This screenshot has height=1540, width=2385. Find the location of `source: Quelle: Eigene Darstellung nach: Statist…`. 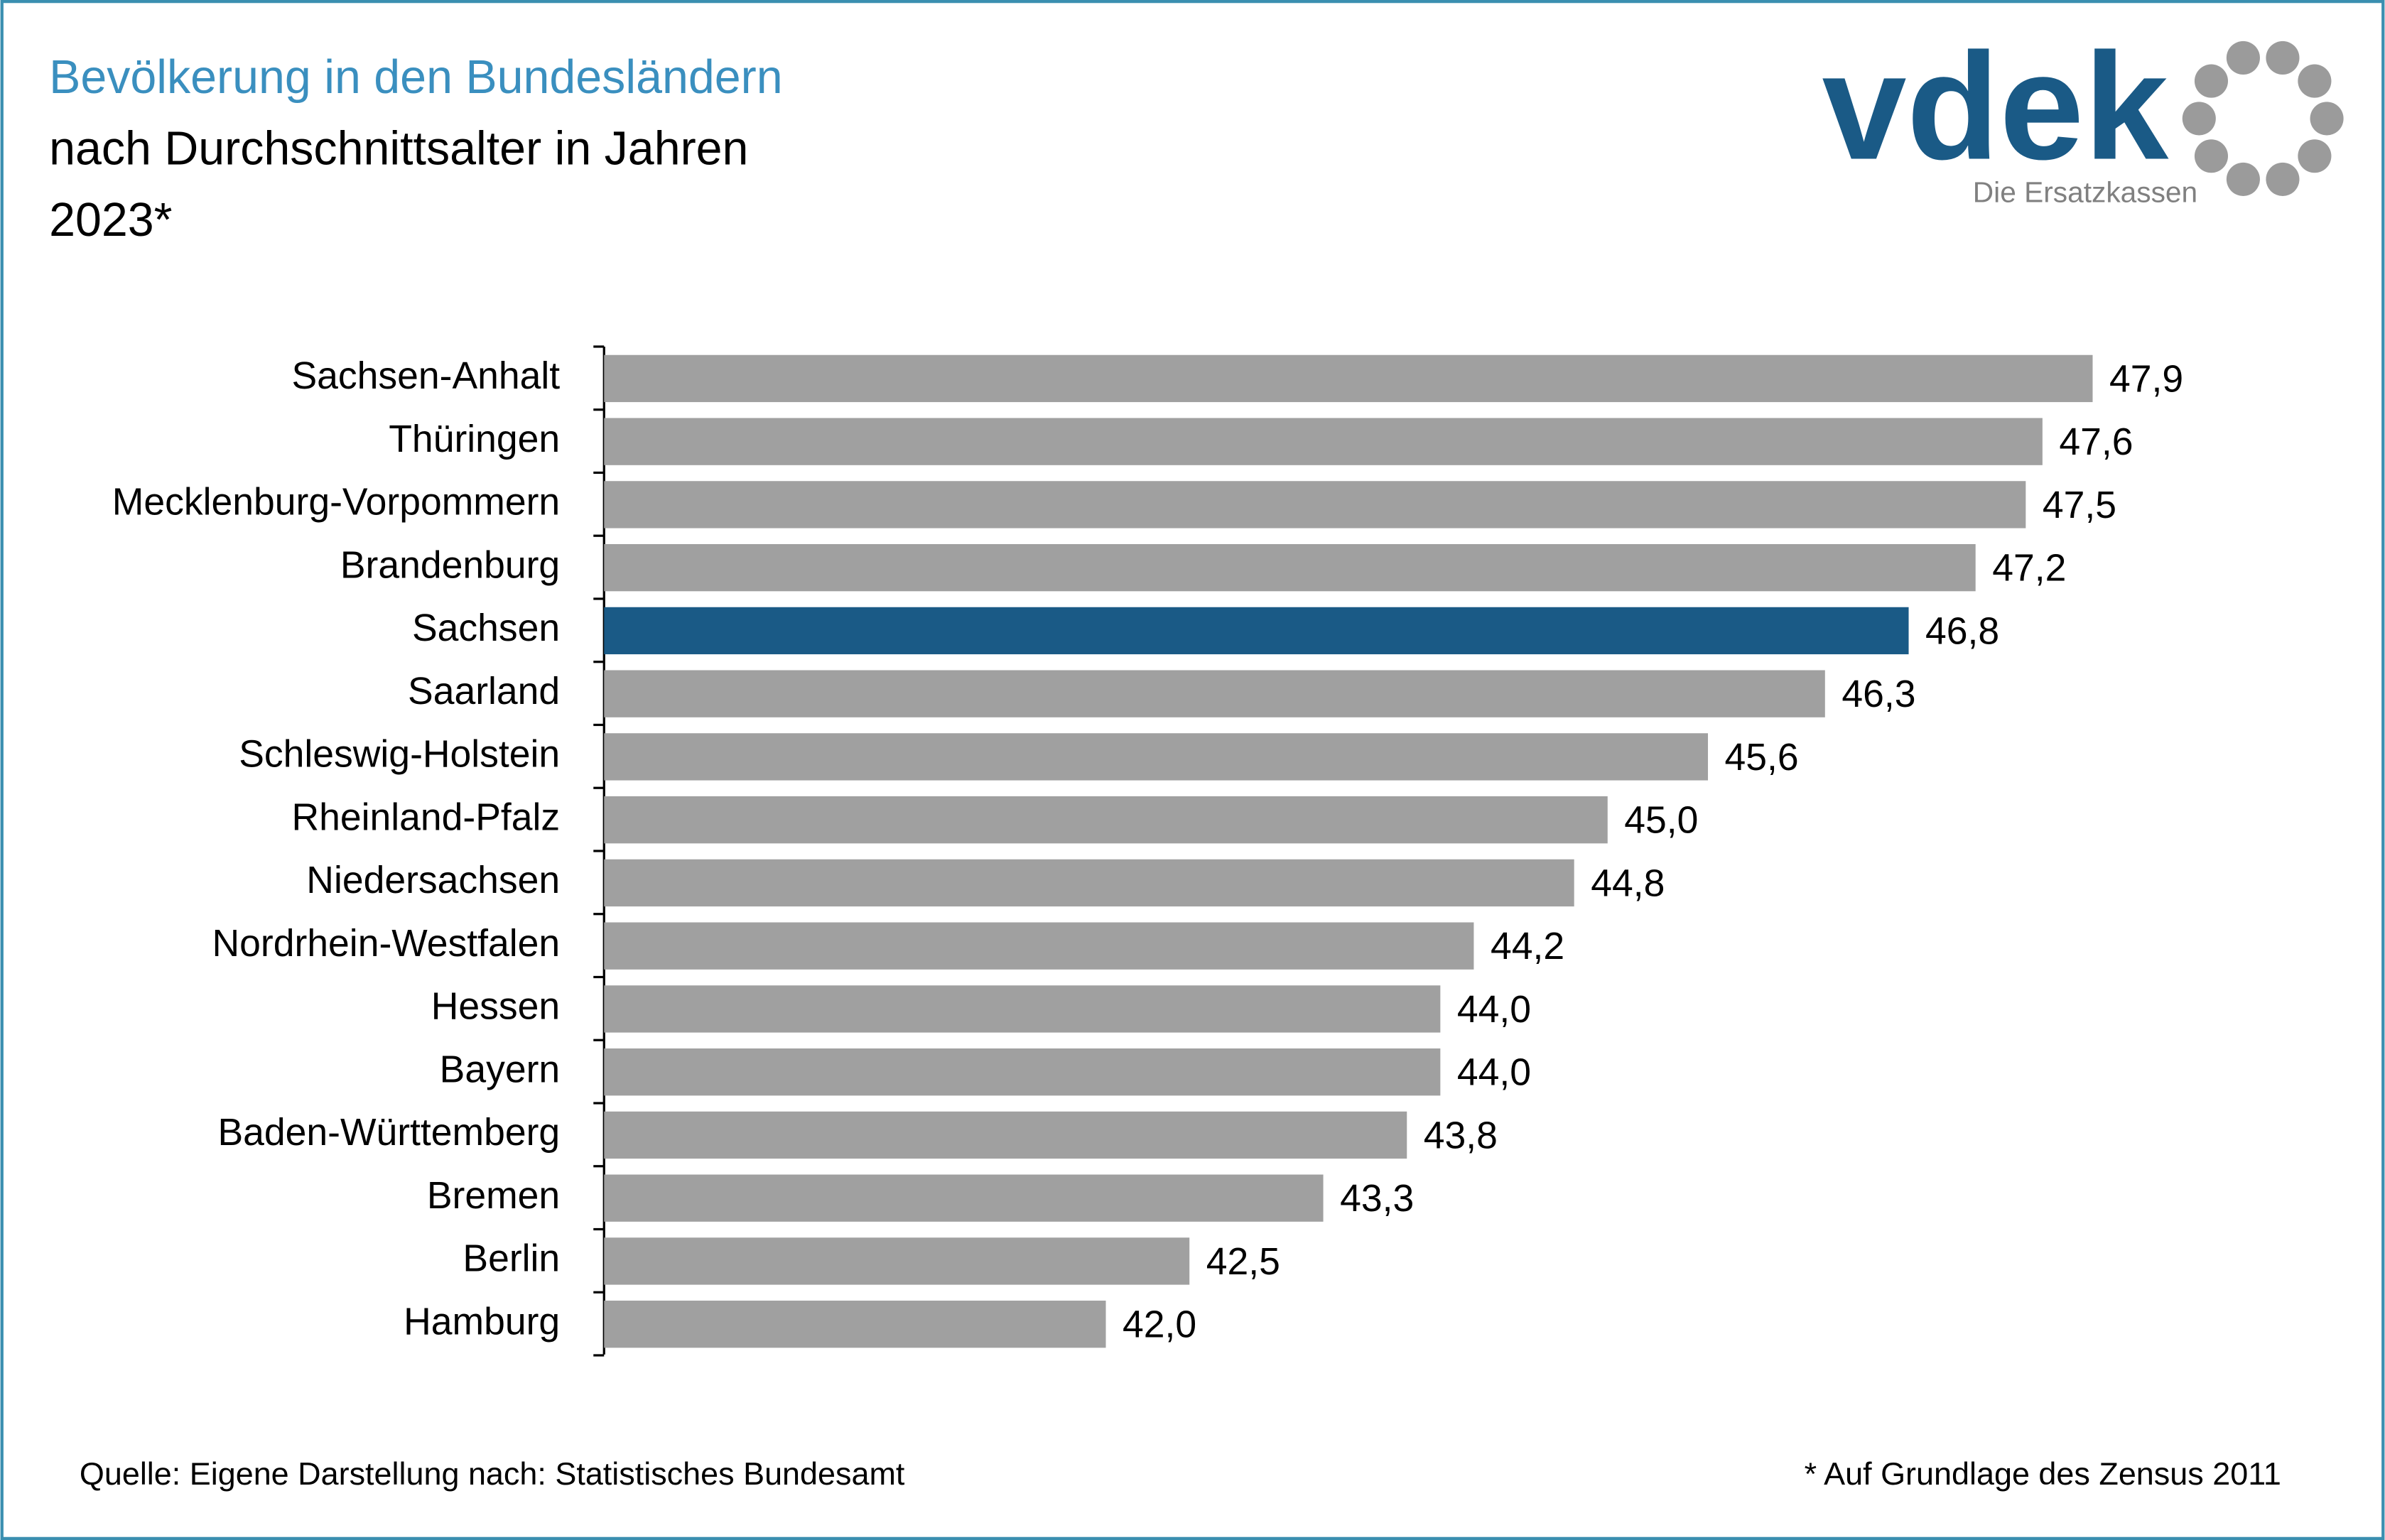

source: Quelle: Eigene Darstellung nach: Statist… is located at coordinates (492, 1474).